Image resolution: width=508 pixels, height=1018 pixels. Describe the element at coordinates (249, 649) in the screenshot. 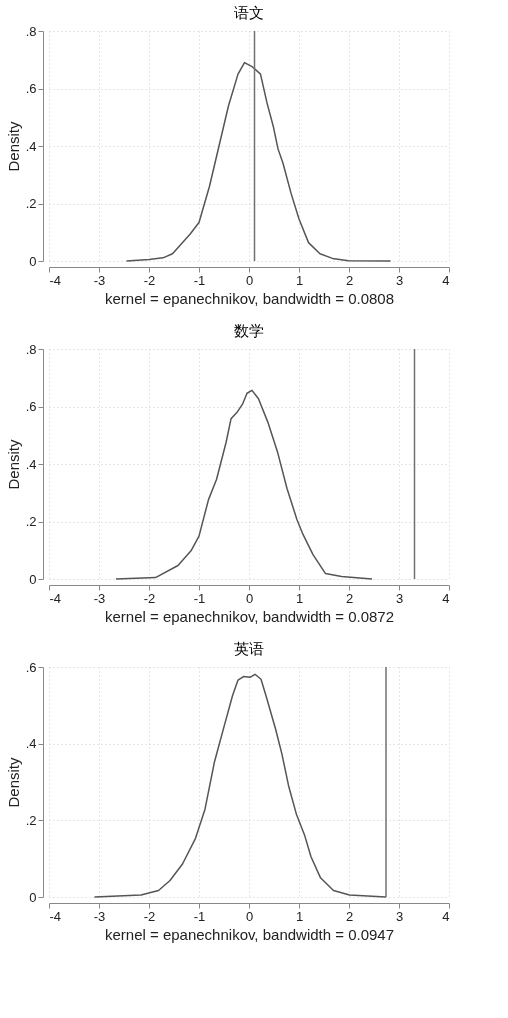

I see `chart-title: 英语` at that location.